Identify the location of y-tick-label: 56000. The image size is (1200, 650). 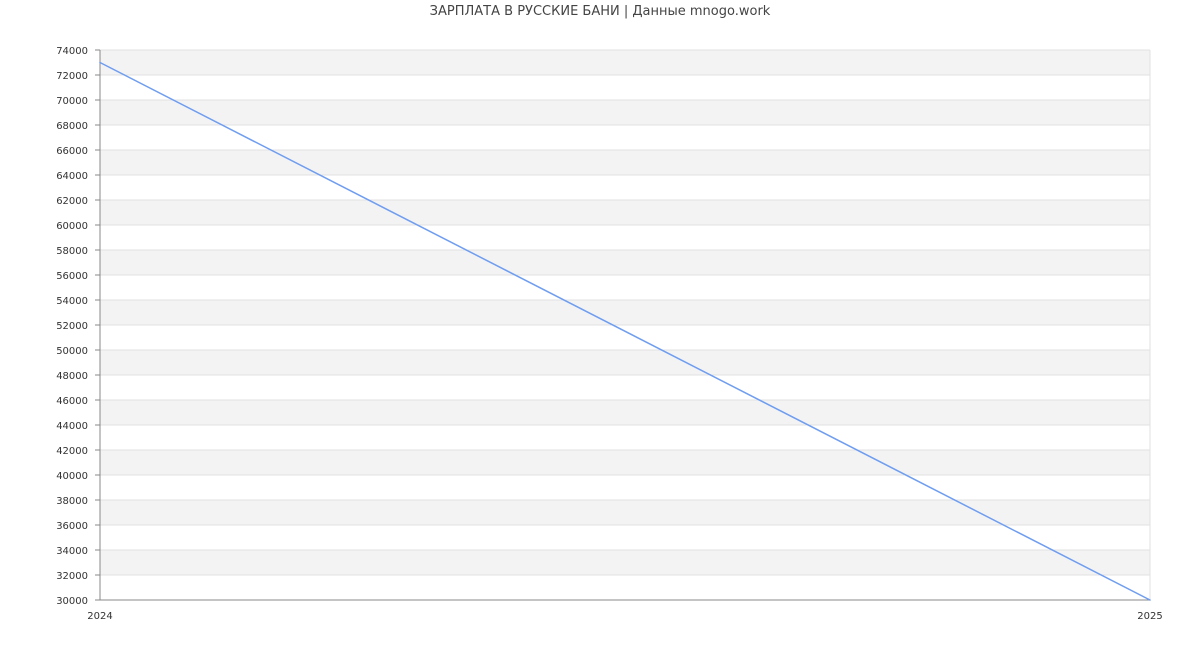
(72, 276).